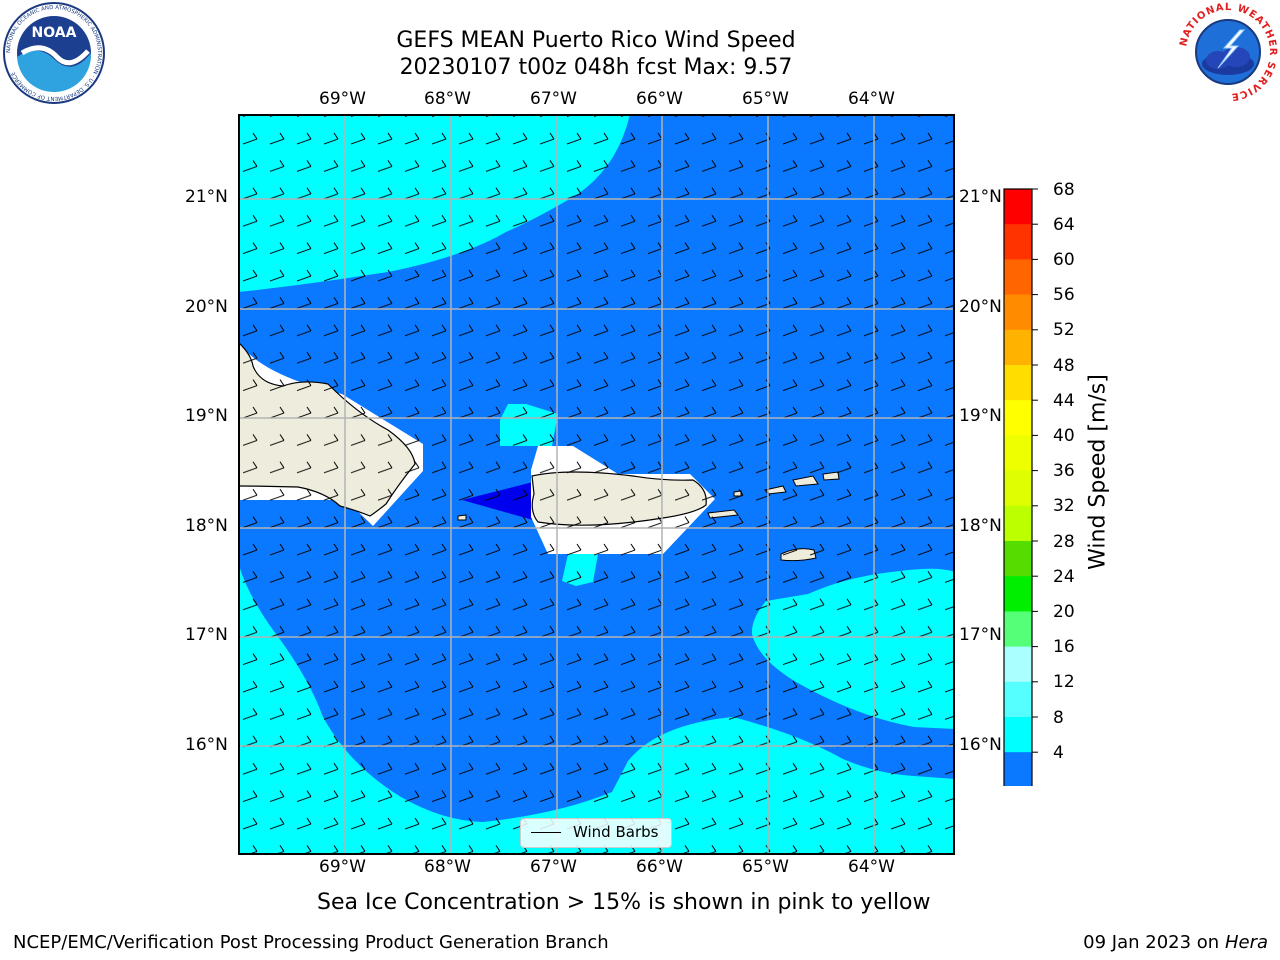 The width and height of the screenshot is (1280, 960). Describe the element at coordinates (54, 33) in the screenshot. I see `noaa-logo-text: NOAA` at that location.